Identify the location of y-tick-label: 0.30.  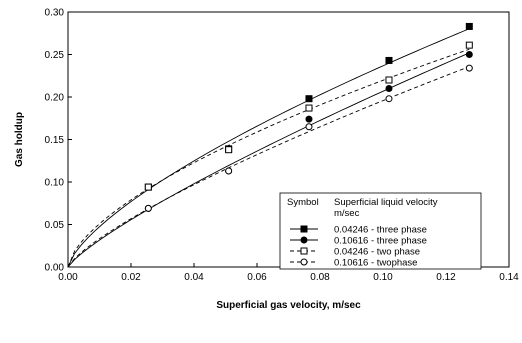
(55, 13).